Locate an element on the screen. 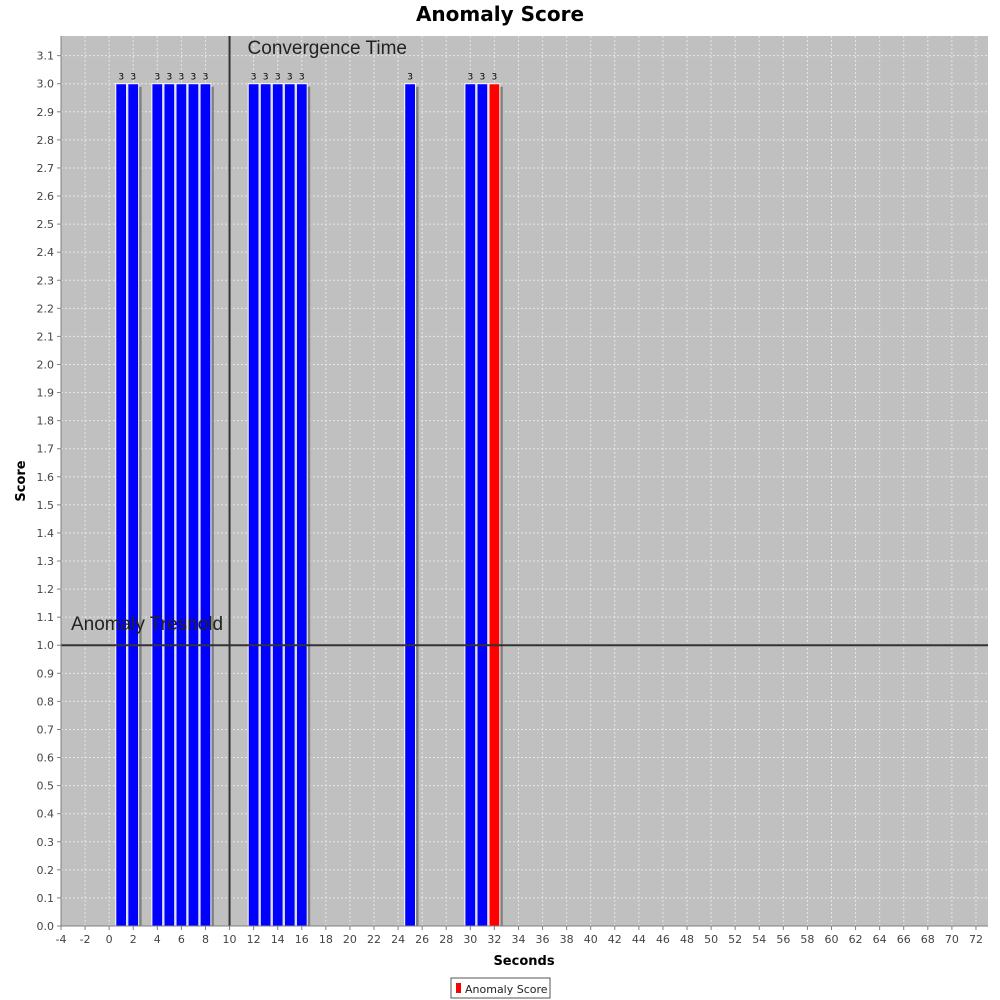 The width and height of the screenshot is (1000, 1000). x-tick-label: 6 is located at coordinates (181, 939).